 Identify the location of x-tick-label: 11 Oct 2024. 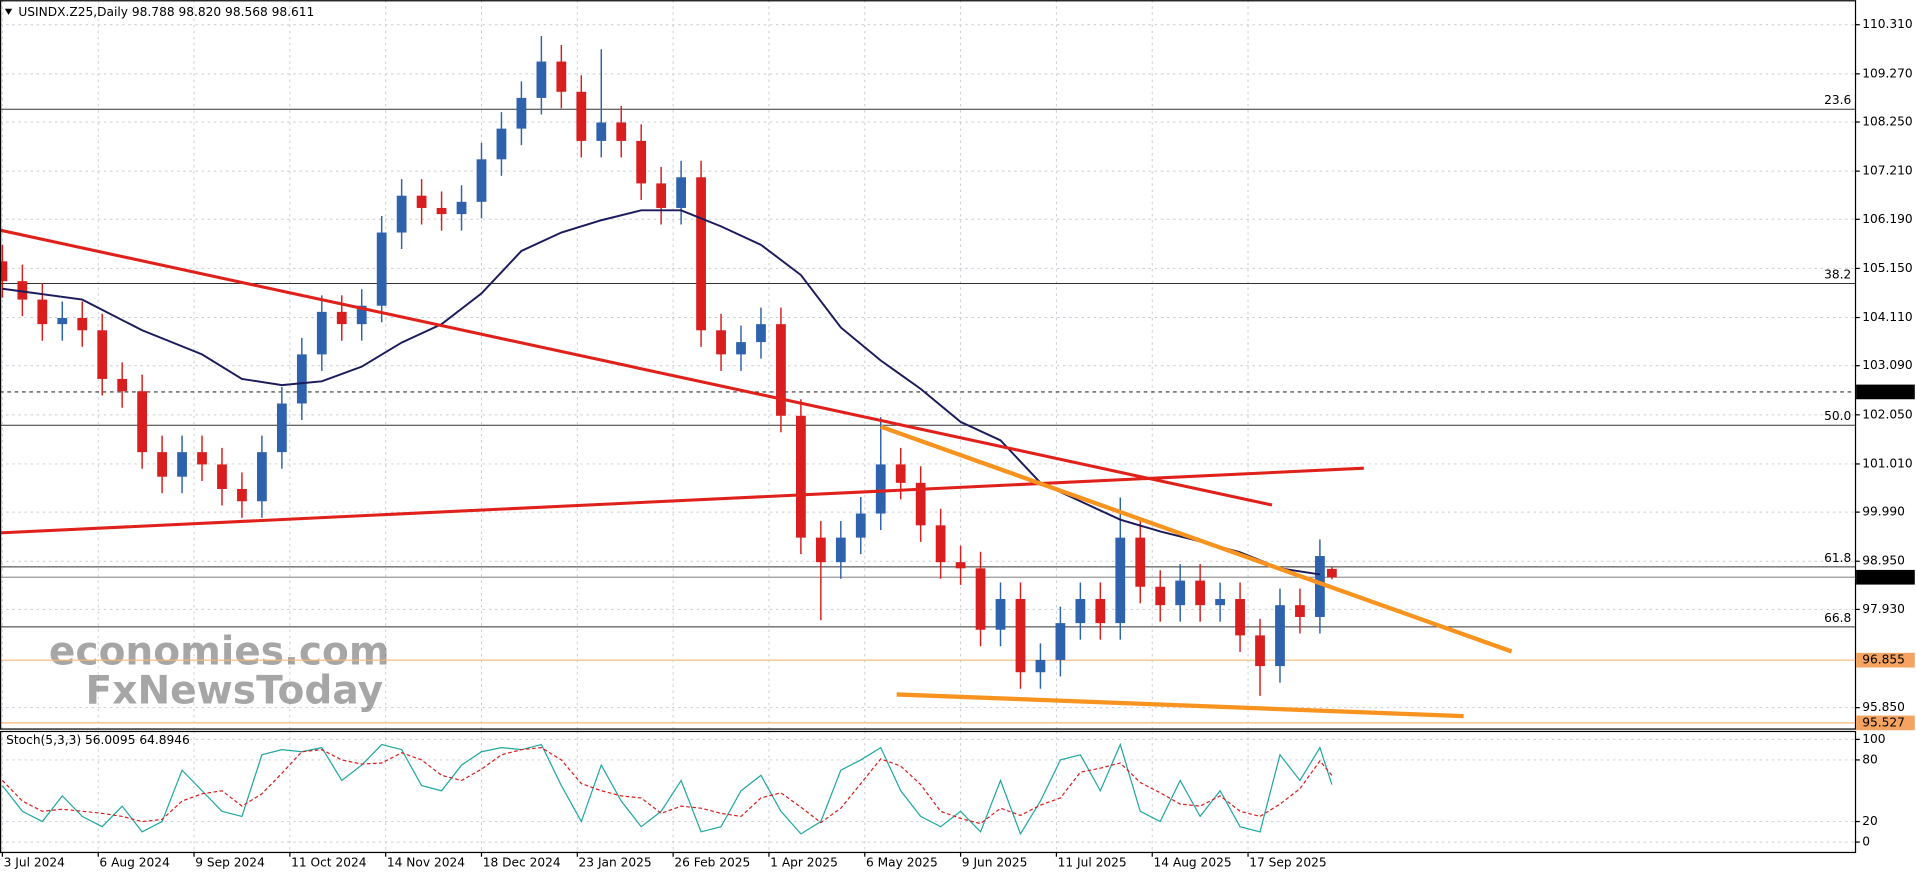
(329, 862).